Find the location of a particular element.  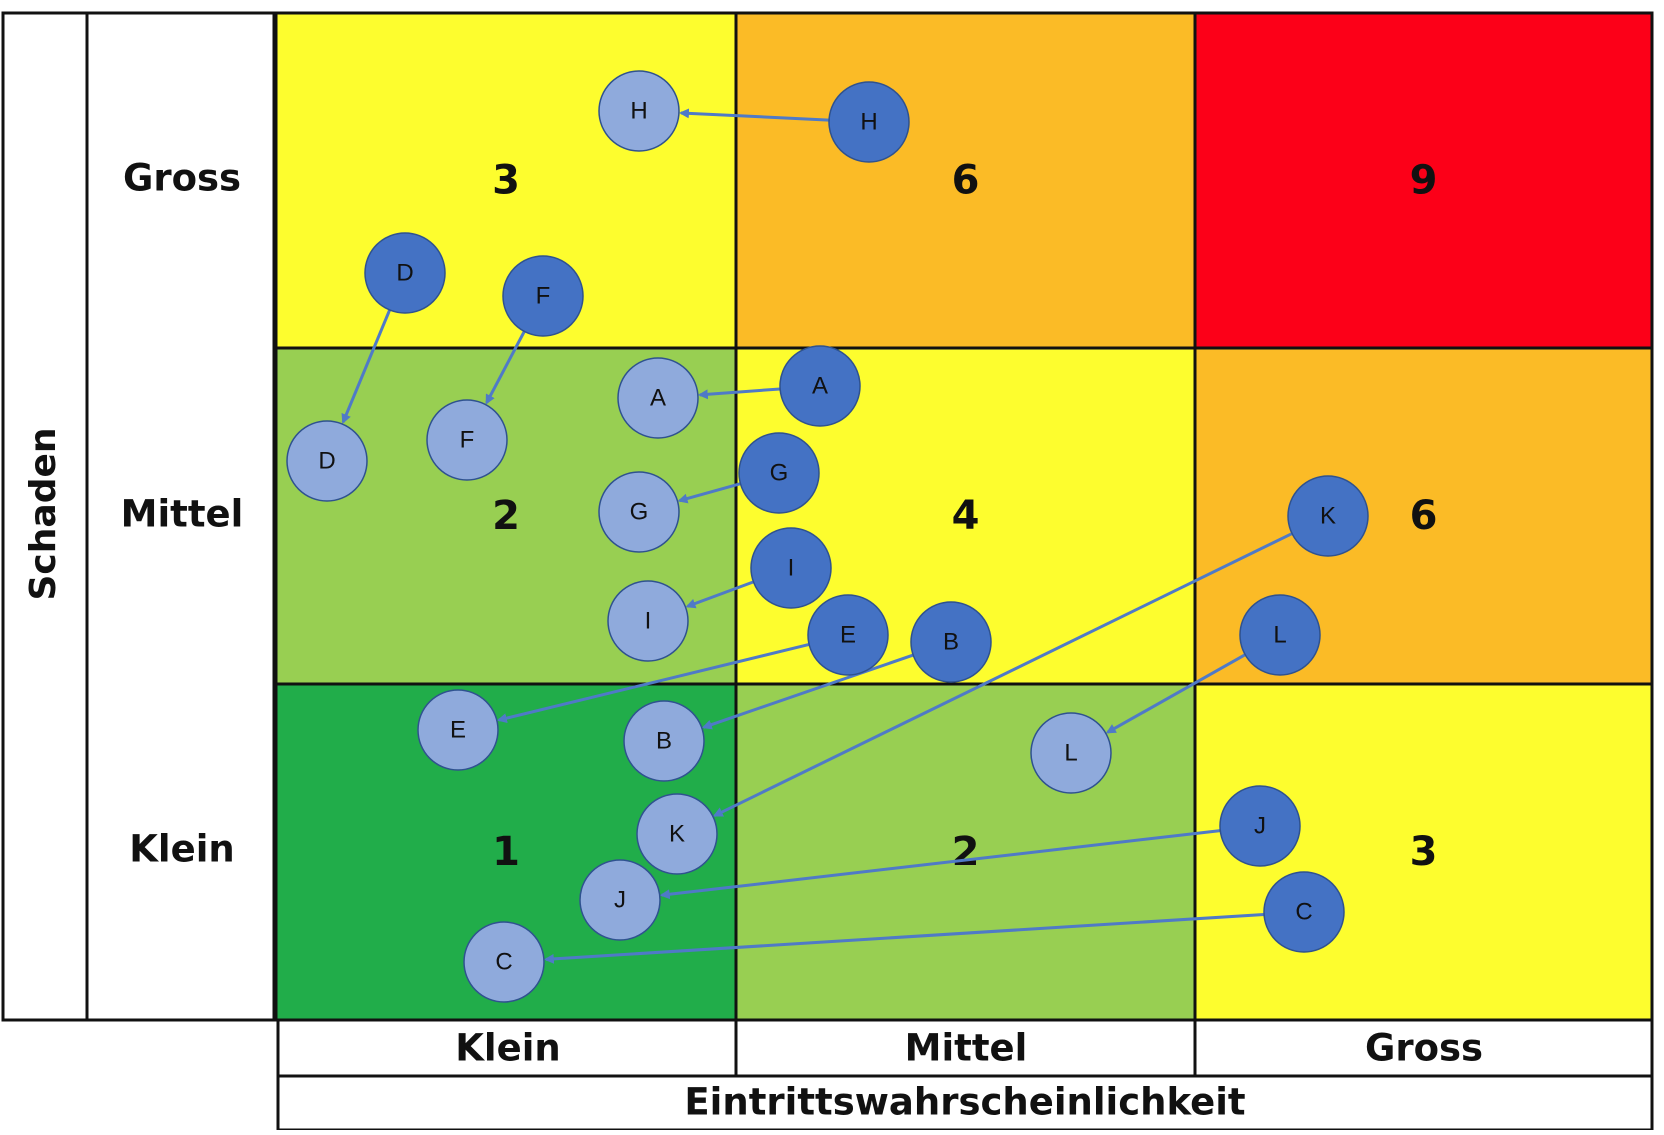

risk-marker-after-d: D is located at coordinates (327, 461).